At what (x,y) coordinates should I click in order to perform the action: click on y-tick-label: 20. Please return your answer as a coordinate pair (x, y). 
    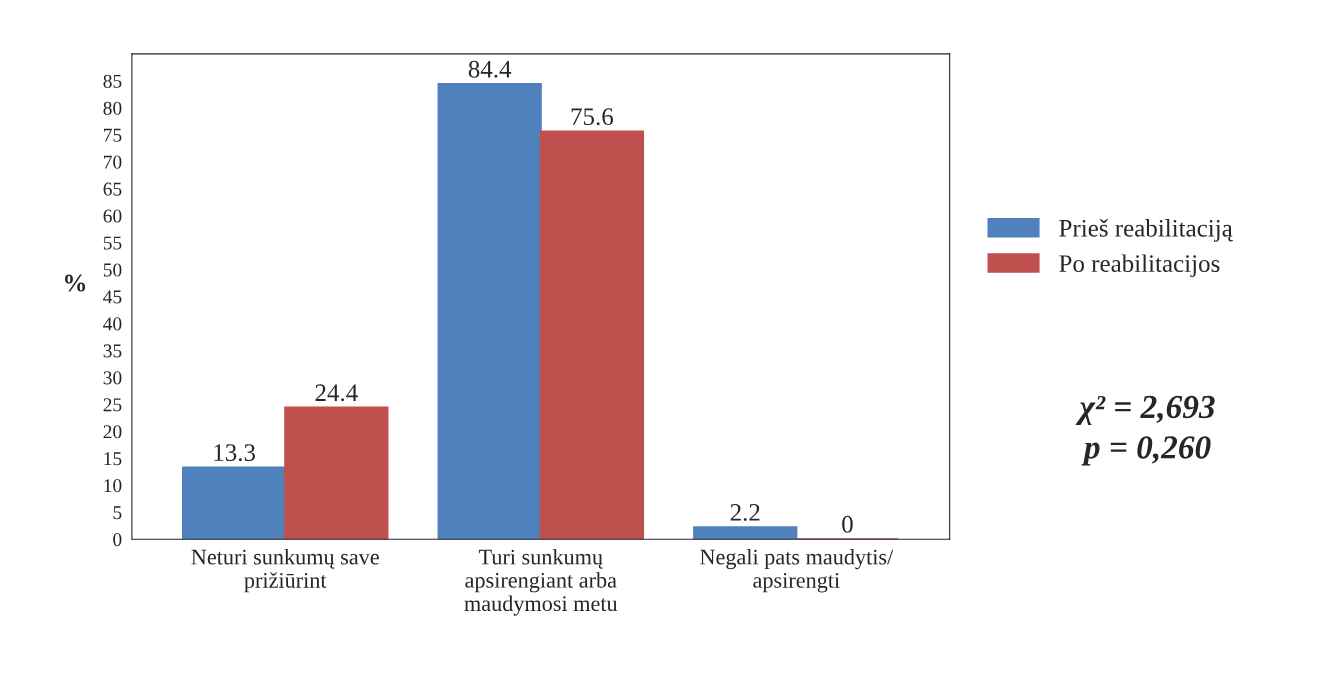
    Looking at the image, I should click on (112, 432).